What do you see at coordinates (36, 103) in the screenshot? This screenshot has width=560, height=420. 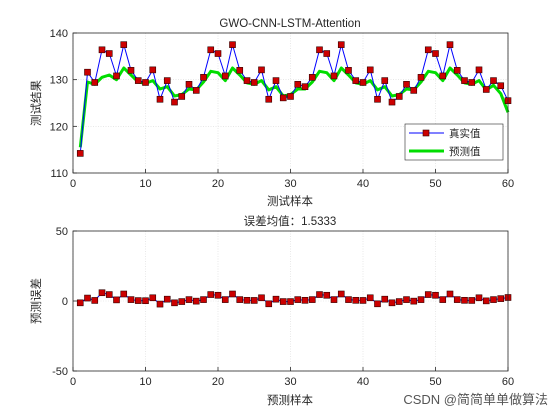 I see `top-y-axis-label: 测试结果` at bounding box center [36, 103].